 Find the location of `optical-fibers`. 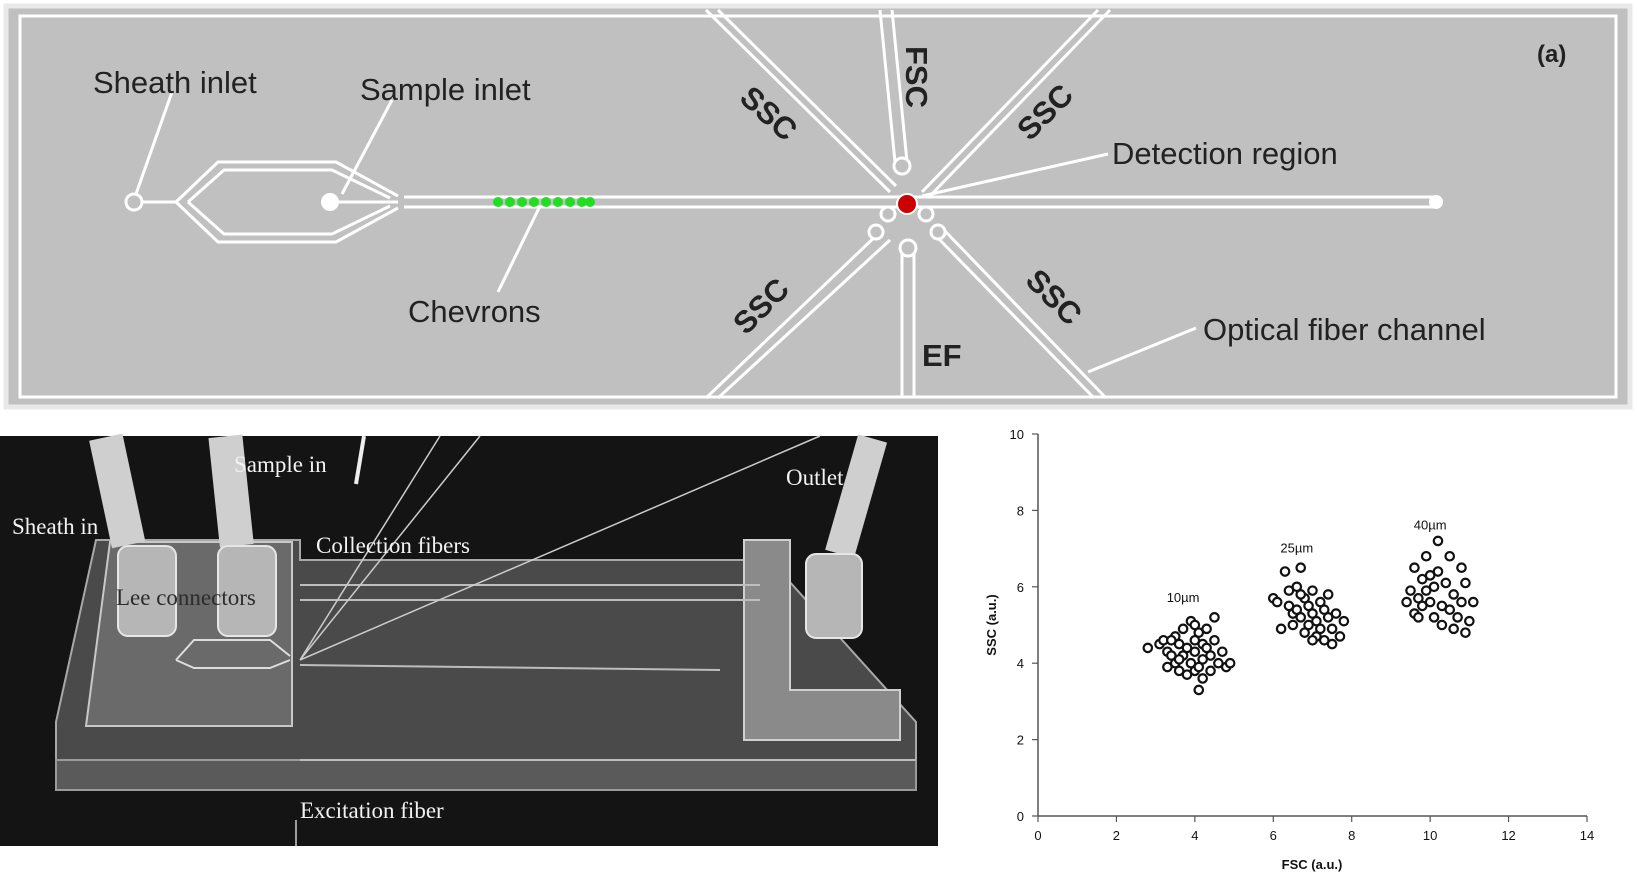

optical-fibers is located at coordinates (558, 640).